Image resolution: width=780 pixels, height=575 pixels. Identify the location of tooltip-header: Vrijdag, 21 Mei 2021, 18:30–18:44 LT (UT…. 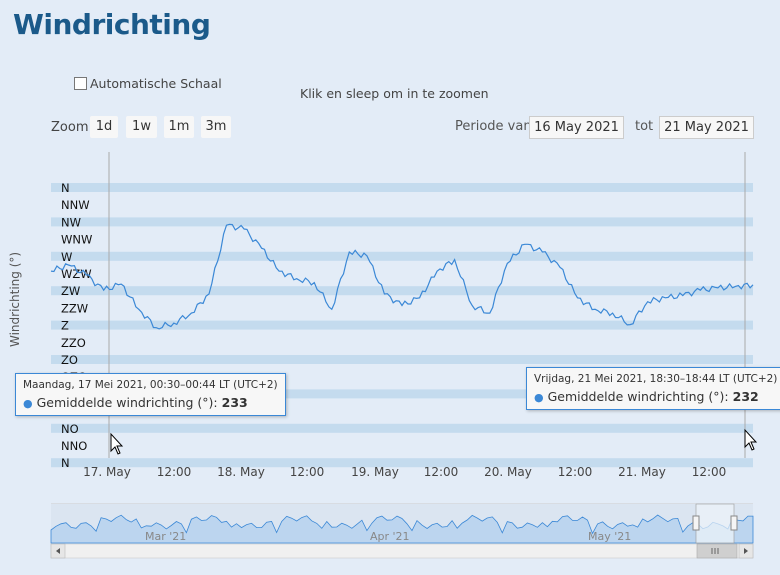
(656, 379).